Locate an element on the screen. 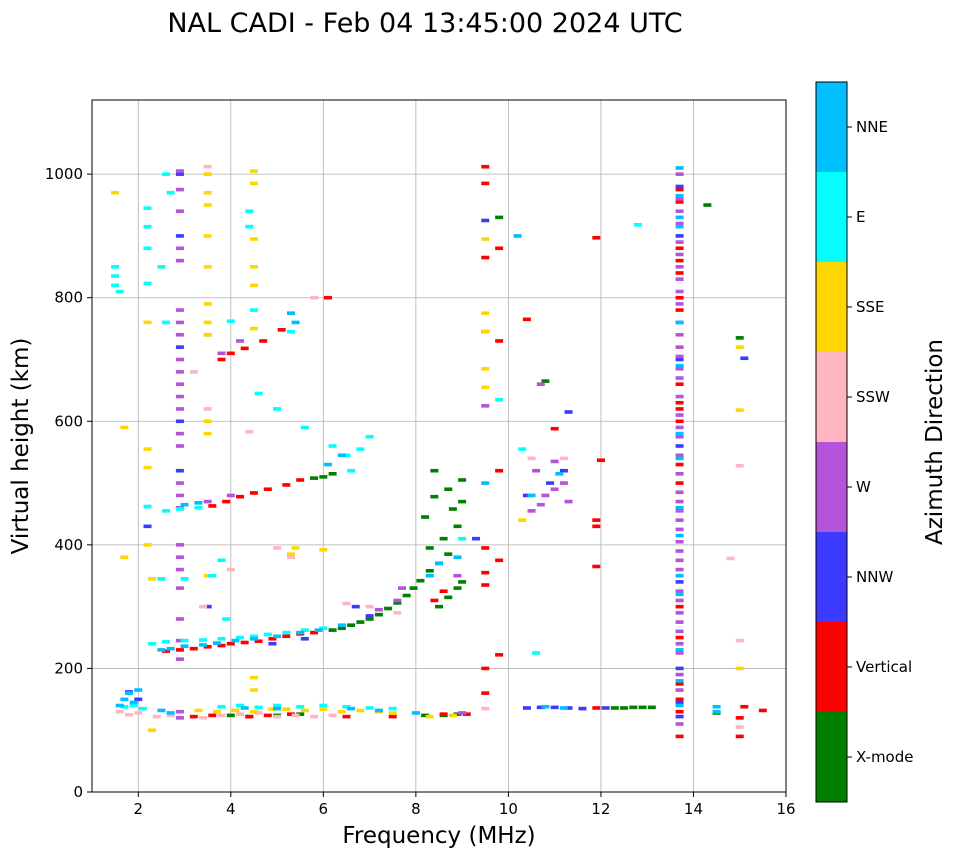 The image size is (958, 861). chart-title: NAL CADI - Feb 04 13:45:00 2024 UTC is located at coordinates (424, 23).